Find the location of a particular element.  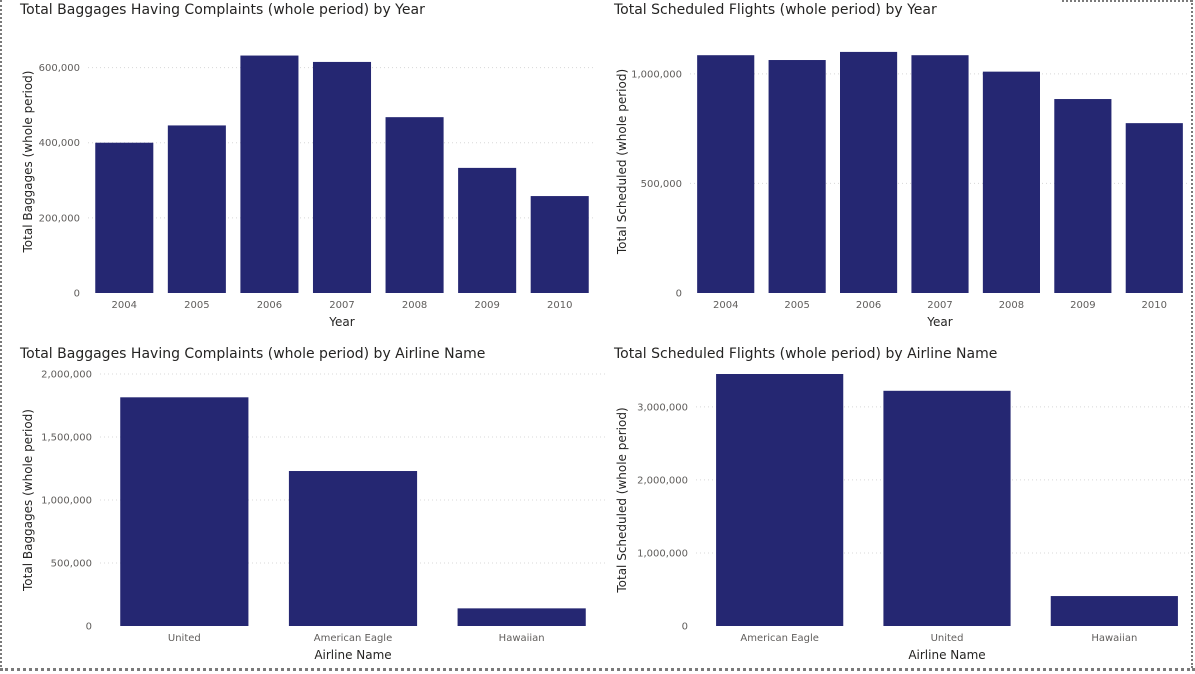

y-tick-label: 3,000,000 is located at coordinates (662, 407).